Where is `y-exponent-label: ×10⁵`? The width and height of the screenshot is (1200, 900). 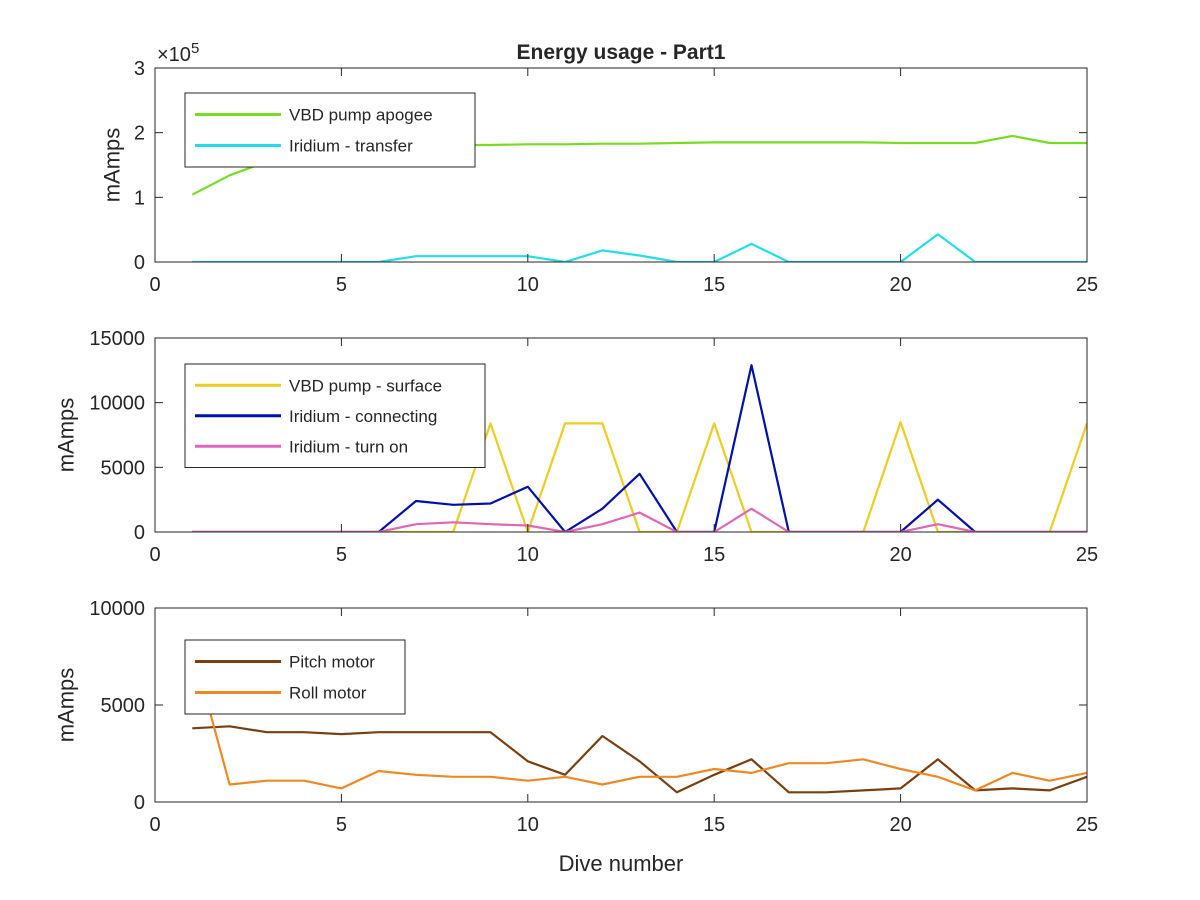 y-exponent-label: ×10⁵ is located at coordinates (178, 53).